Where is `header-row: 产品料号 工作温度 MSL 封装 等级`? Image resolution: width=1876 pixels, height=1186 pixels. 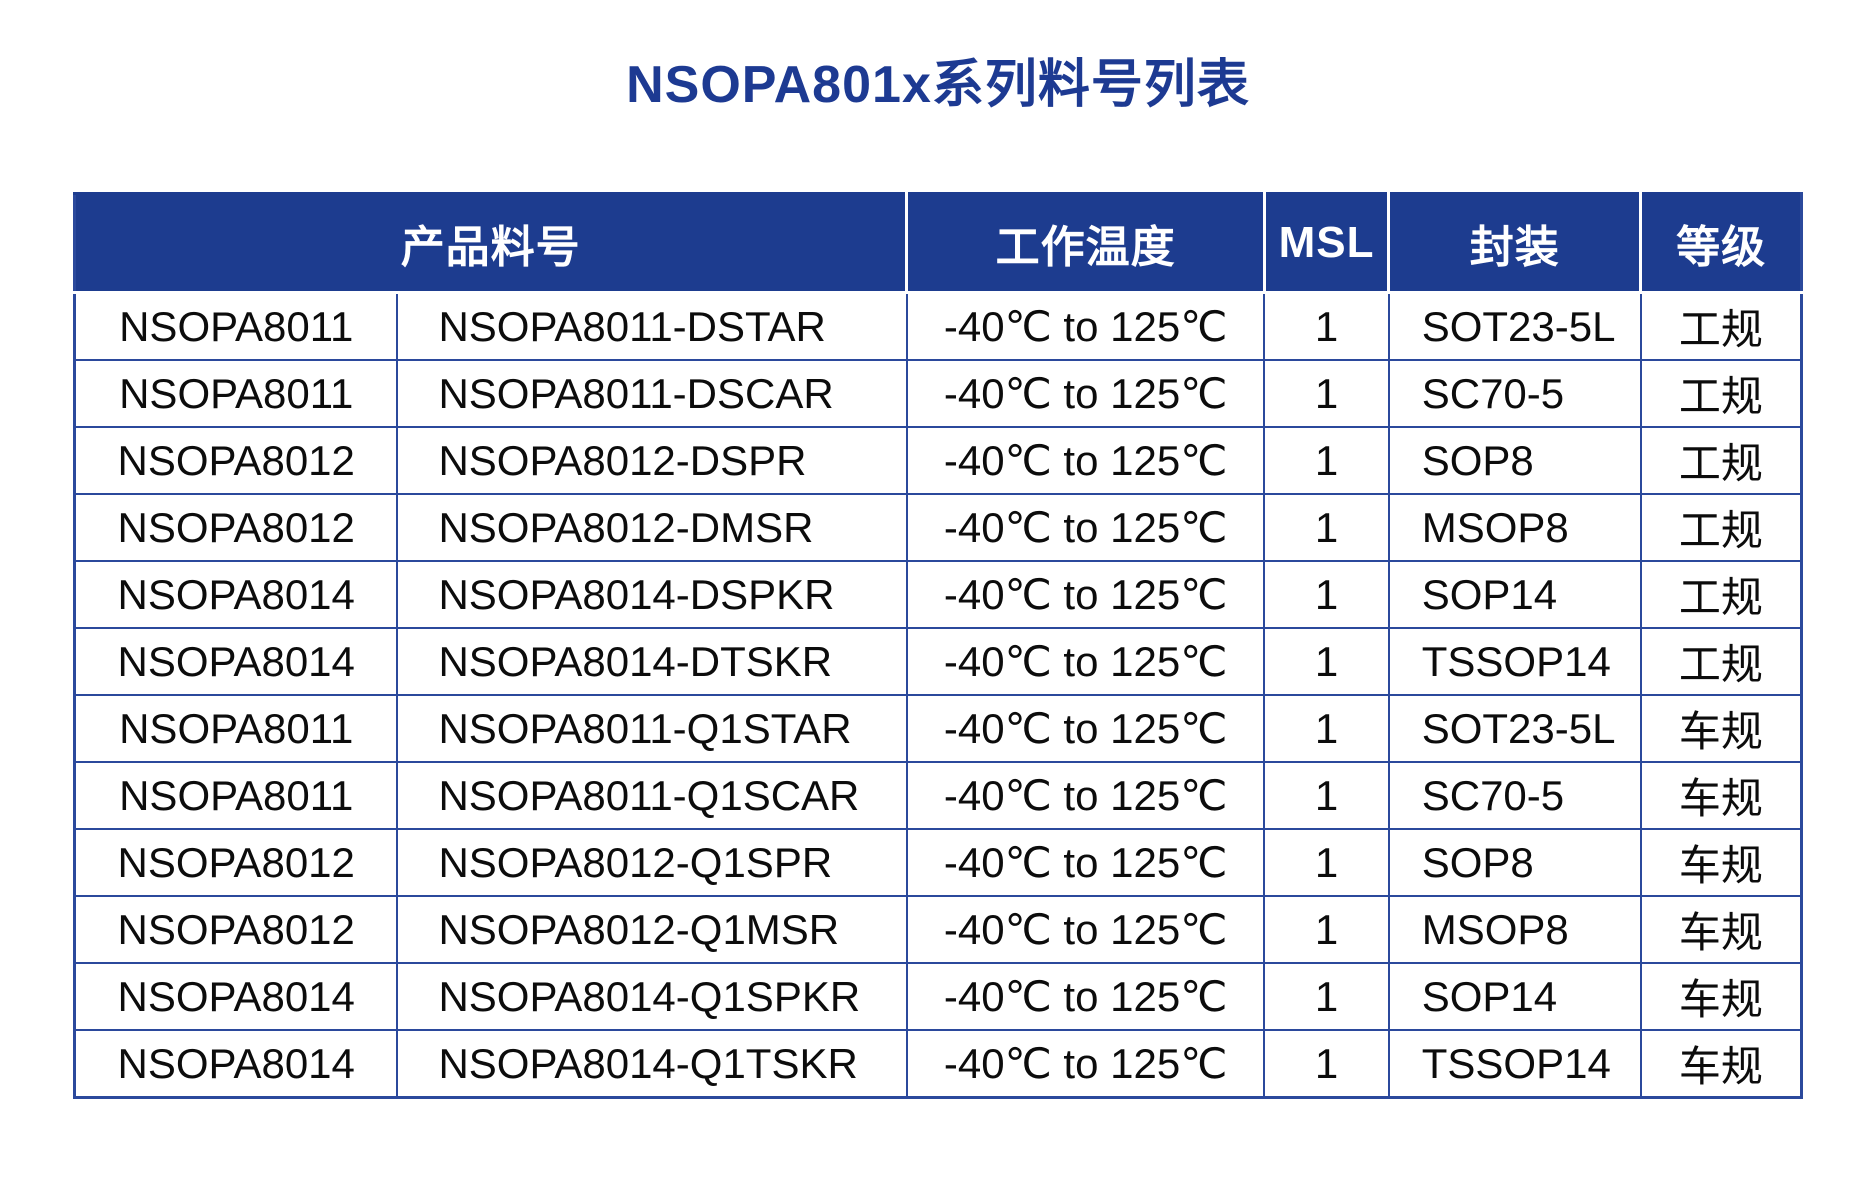 header-row: 产品料号 工作温度 MSL 封装 等级 is located at coordinates (937, 243).